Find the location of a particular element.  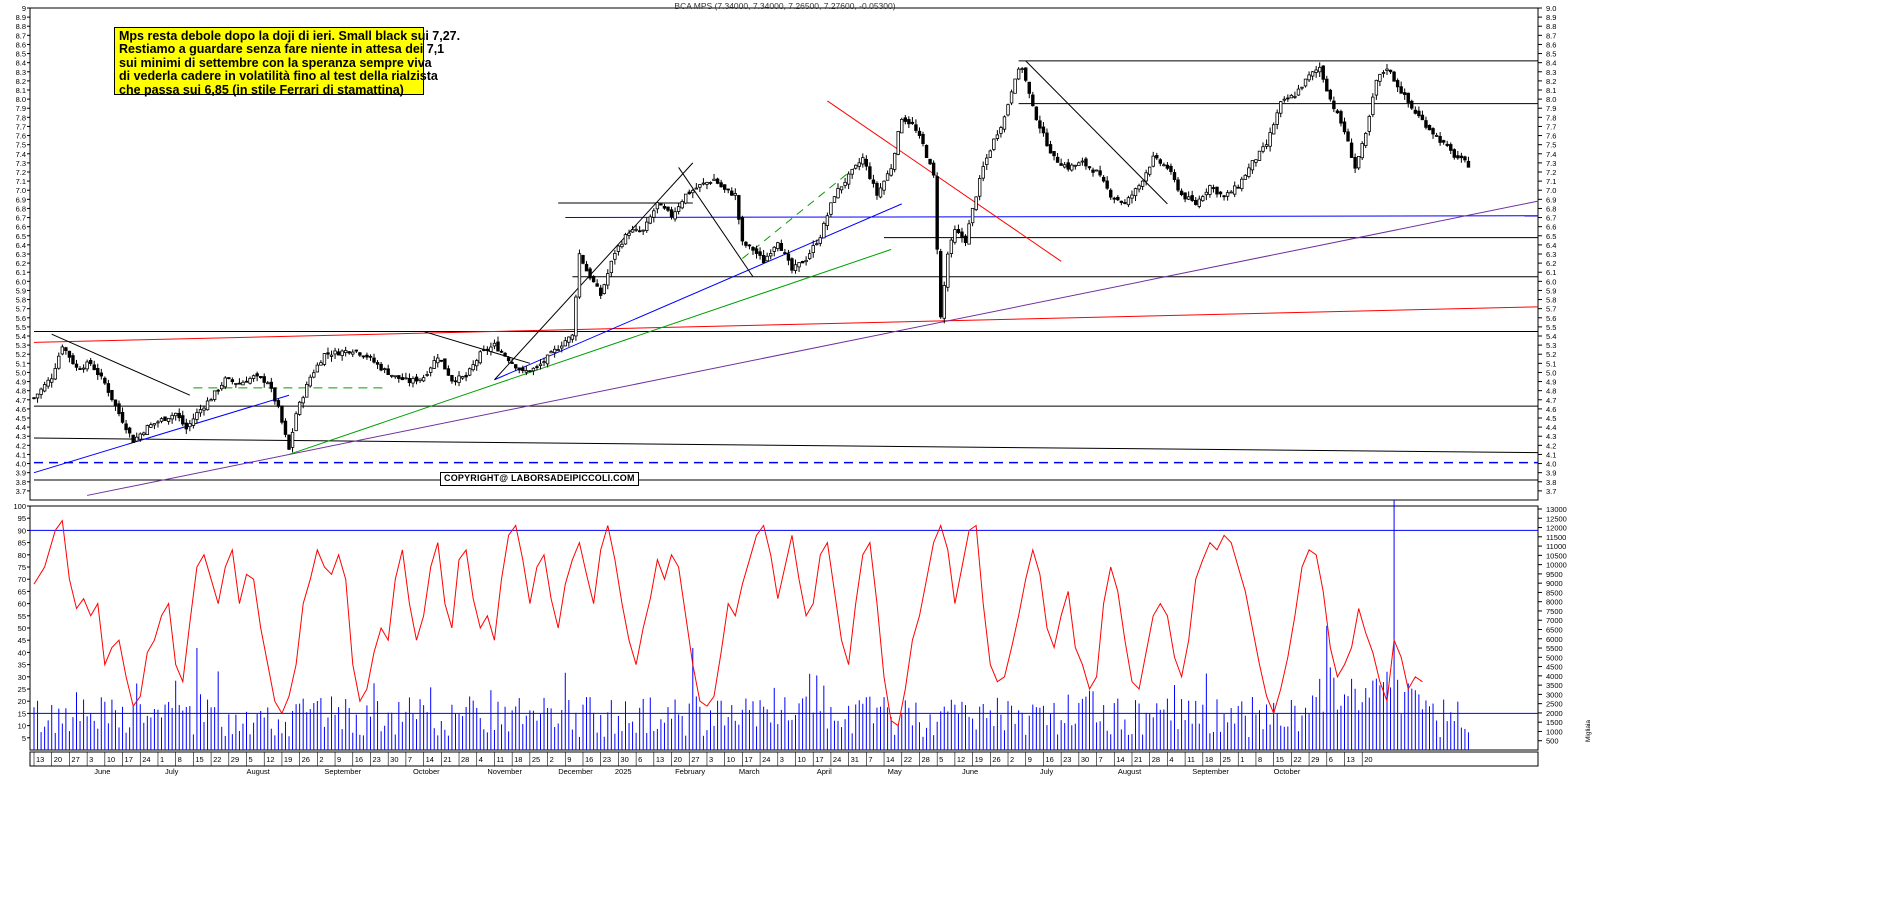

price-tick-label-left: 5.7 is located at coordinates (21, 309).